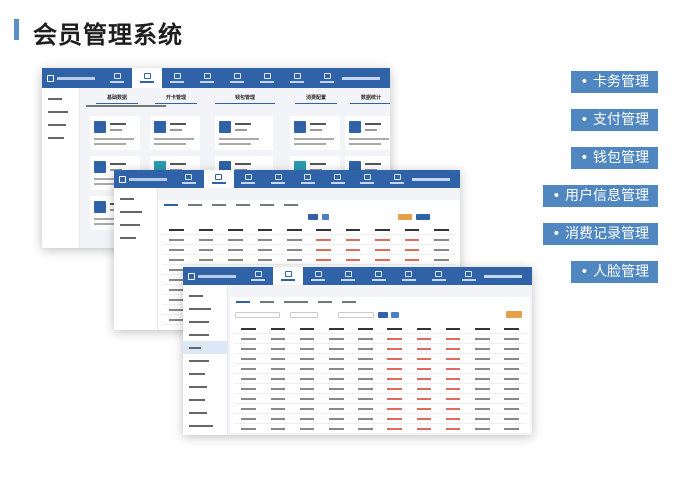 Image resolution: width=700 pixels, height=478 pixels. I want to click on user-group-select, so click(356, 315).